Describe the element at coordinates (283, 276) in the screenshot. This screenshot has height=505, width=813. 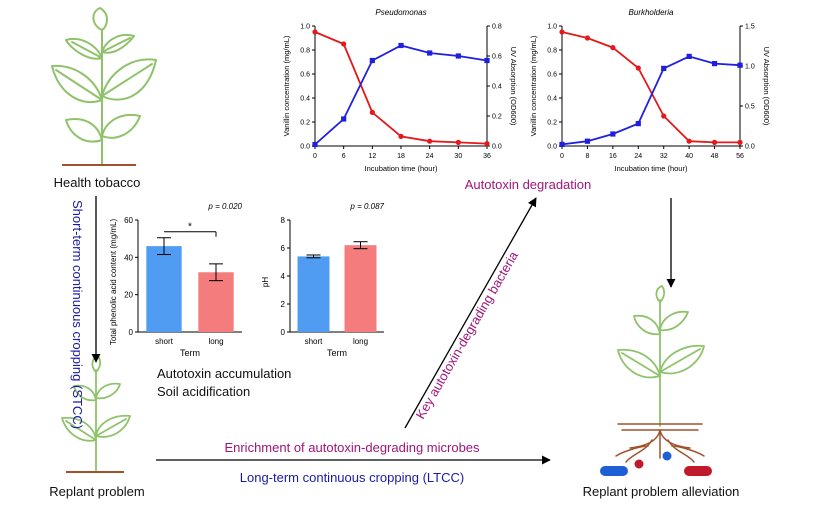
I see `y-tick-label: 4` at that location.